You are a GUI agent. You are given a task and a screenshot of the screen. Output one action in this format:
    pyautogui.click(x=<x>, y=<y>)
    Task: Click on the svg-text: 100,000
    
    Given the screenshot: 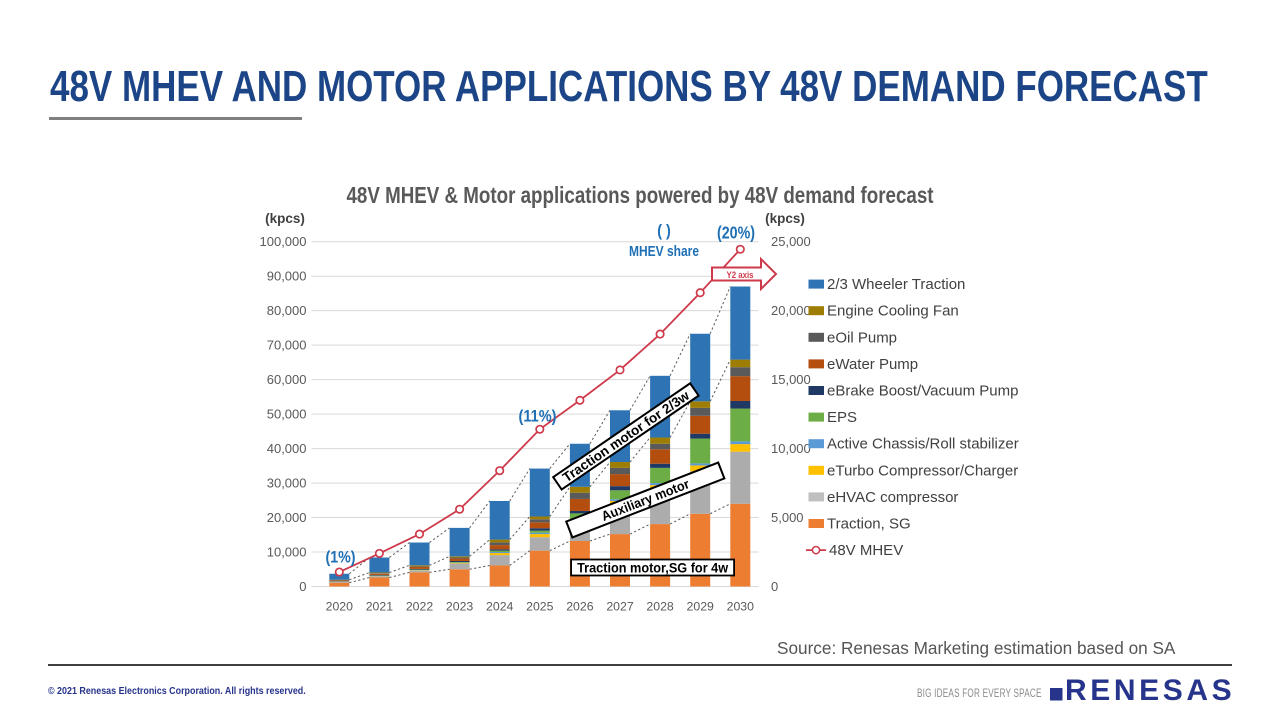 What is the action you would take?
    pyautogui.click(x=283, y=241)
    